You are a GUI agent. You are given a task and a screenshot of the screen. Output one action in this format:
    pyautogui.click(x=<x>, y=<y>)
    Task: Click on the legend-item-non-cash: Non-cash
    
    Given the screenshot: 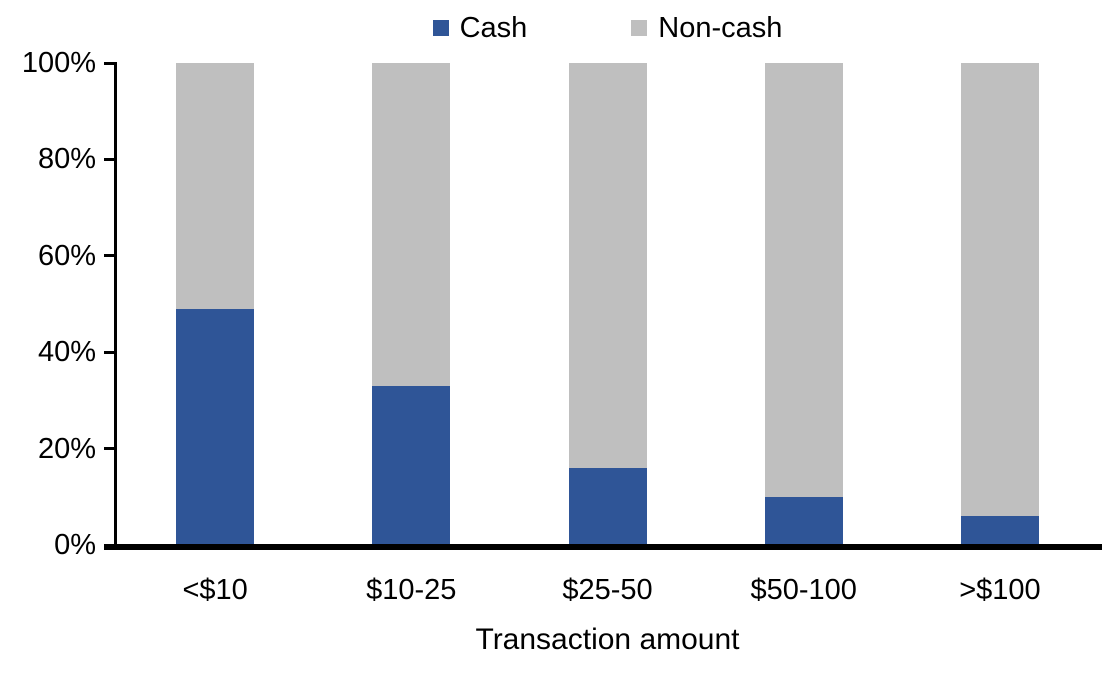 What is the action you would take?
    pyautogui.click(x=706, y=28)
    